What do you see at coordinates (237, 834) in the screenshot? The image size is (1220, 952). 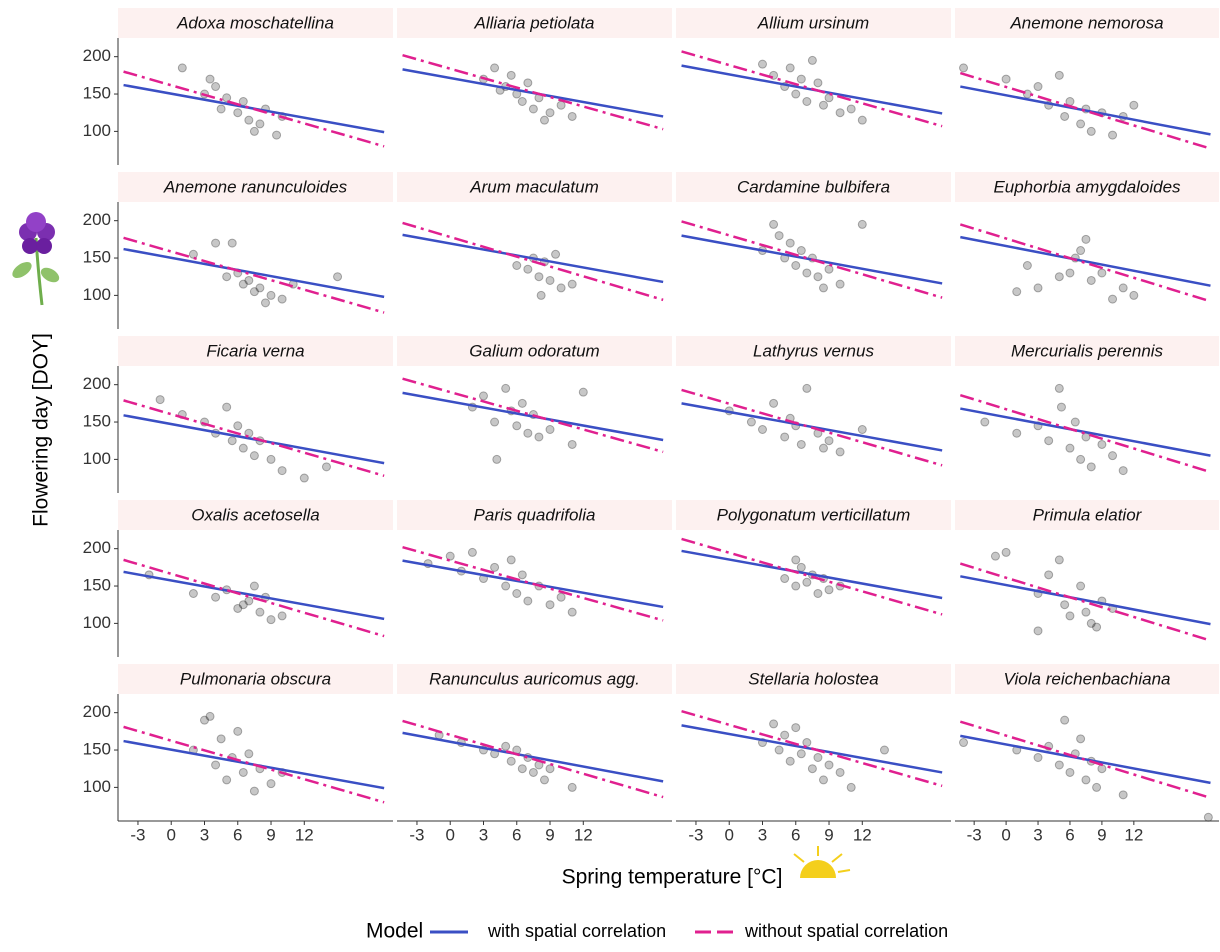 I see `x-tick-label: 6` at bounding box center [237, 834].